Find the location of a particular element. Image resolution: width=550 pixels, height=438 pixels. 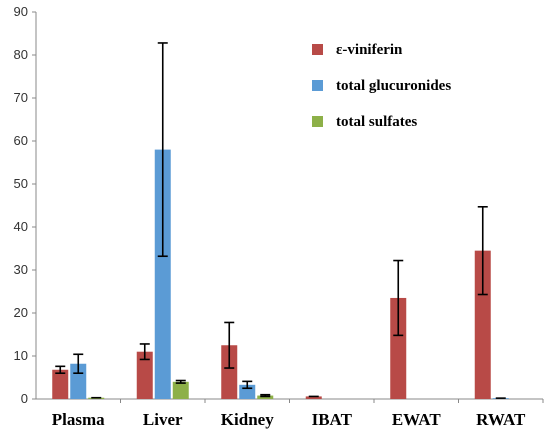

y-tick-label: 50 is located at coordinates (21, 183).